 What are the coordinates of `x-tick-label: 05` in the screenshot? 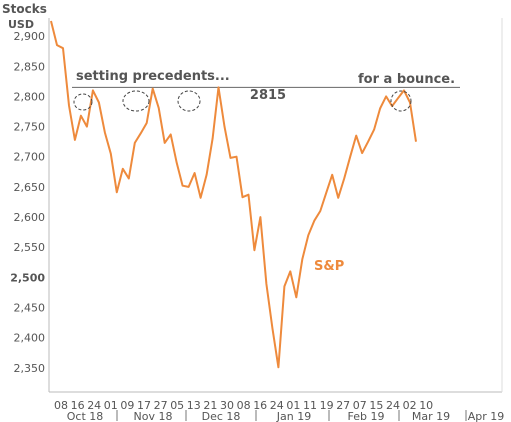 It's located at (177, 405).